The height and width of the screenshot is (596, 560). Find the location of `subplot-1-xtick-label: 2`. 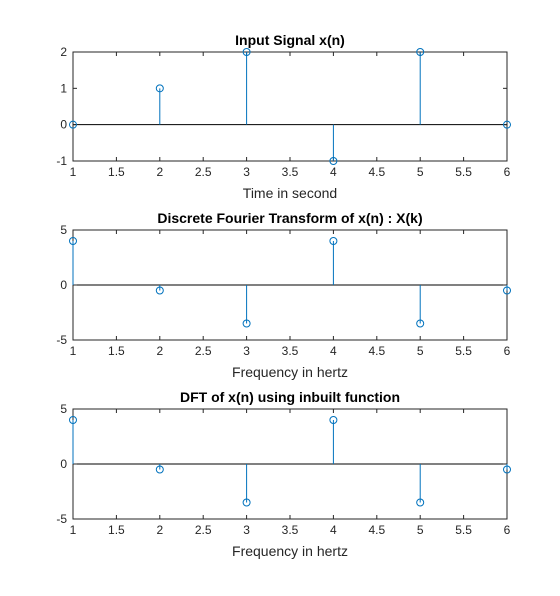

subplot-1-xtick-label: 2 is located at coordinates (159, 172).